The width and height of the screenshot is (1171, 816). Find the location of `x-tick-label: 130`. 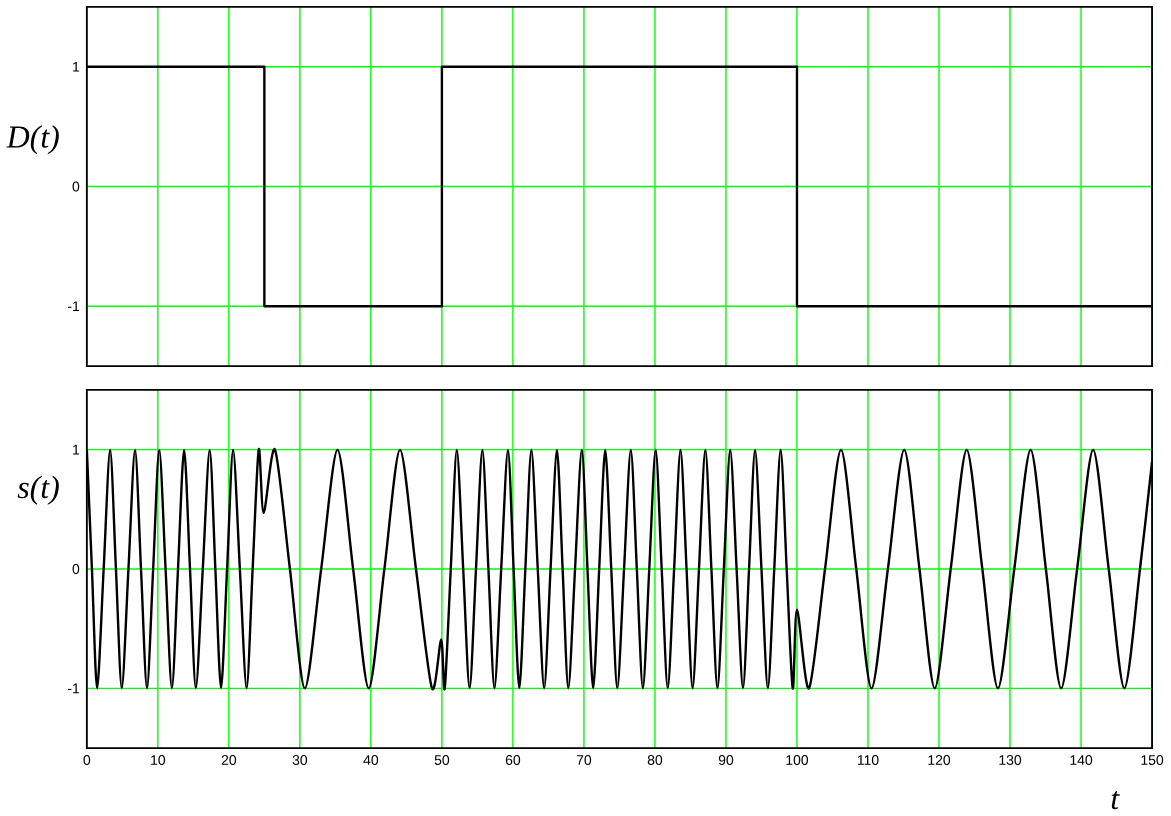

x-tick-label: 130 is located at coordinates (1010, 760).